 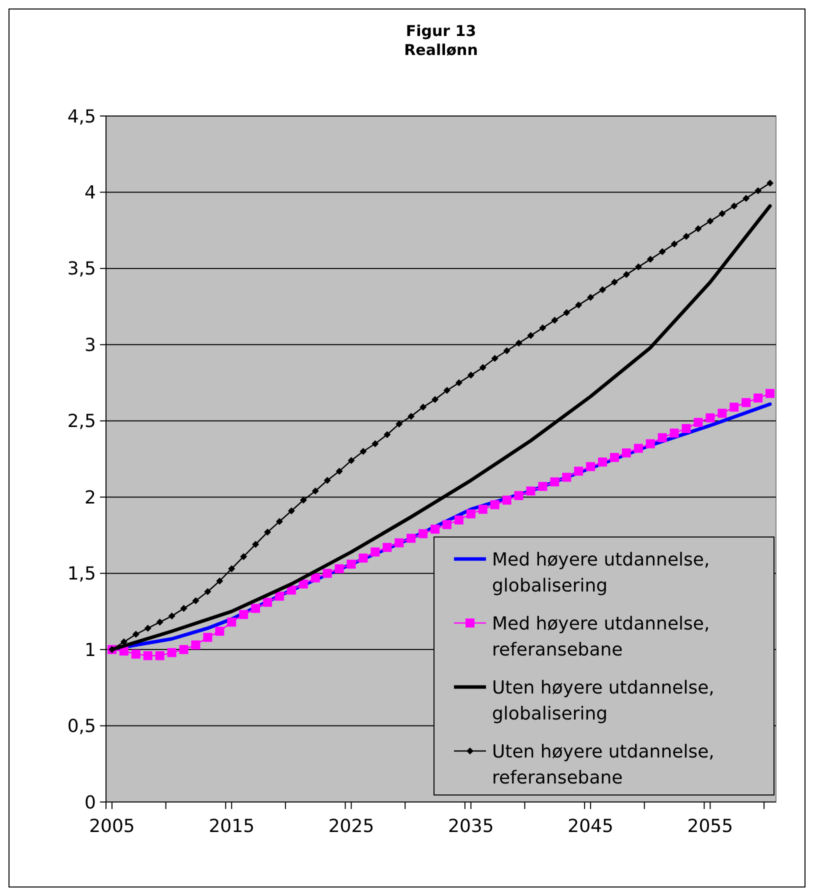 I want to click on x-tick-label: 2035, so click(x=471, y=826).